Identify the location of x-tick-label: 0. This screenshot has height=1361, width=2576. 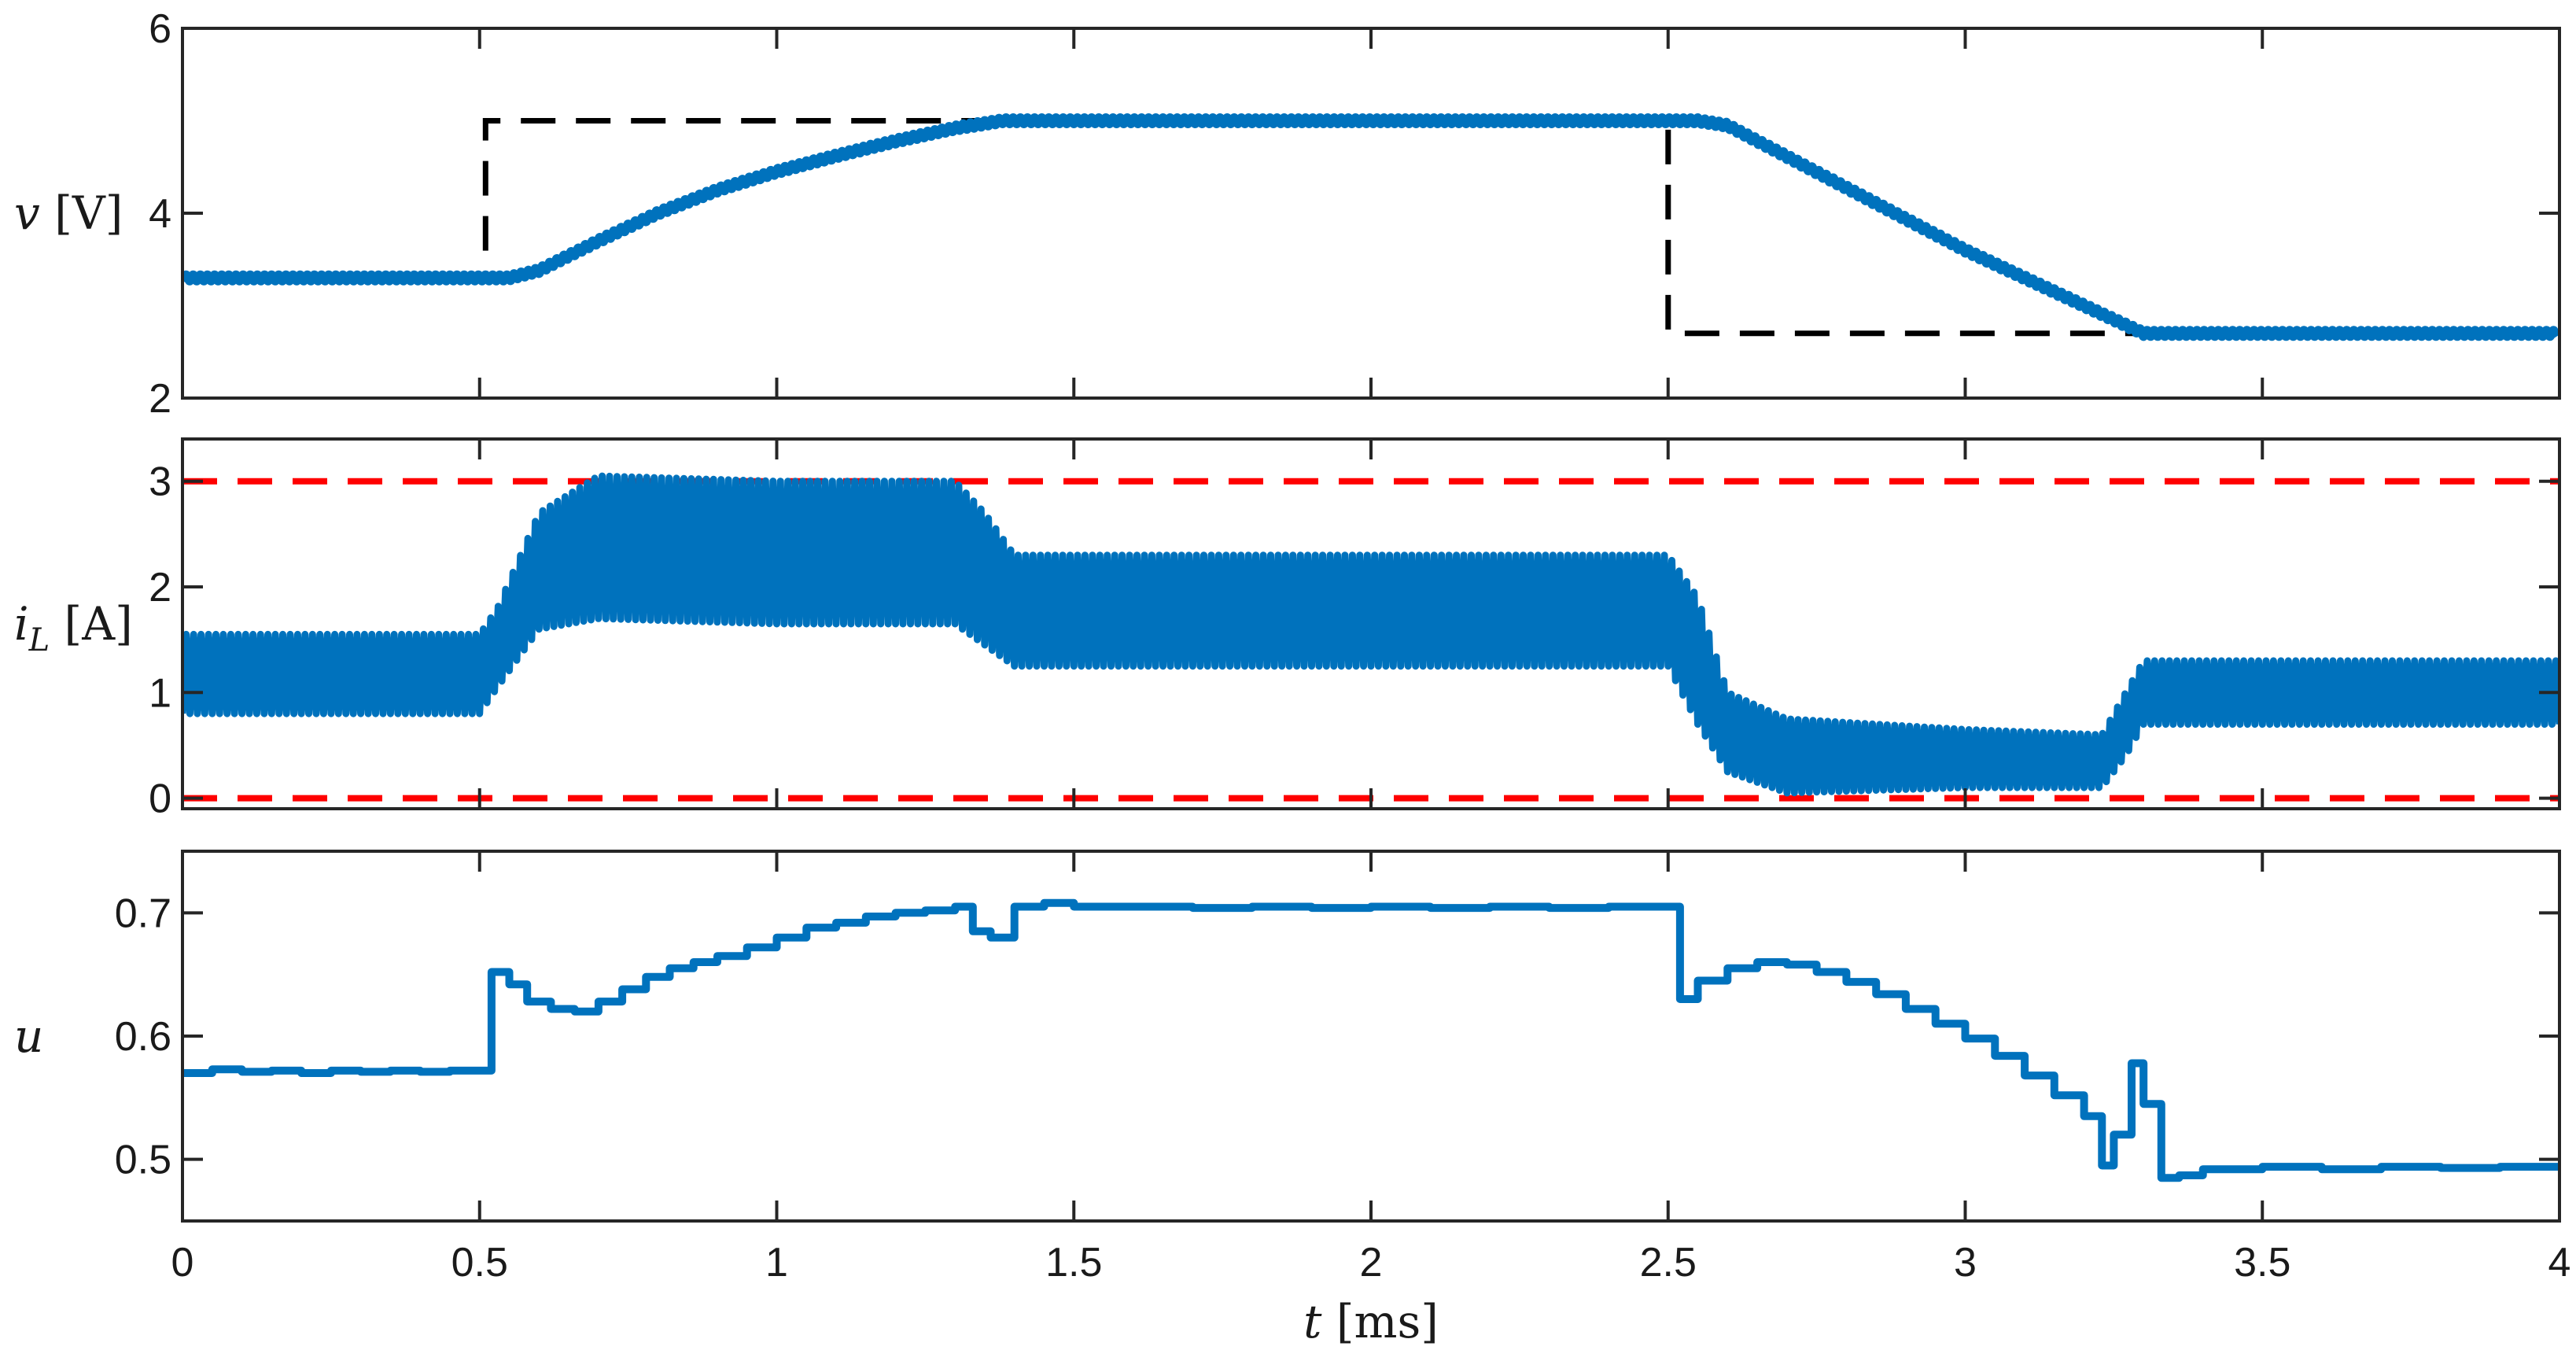
(182, 1262).